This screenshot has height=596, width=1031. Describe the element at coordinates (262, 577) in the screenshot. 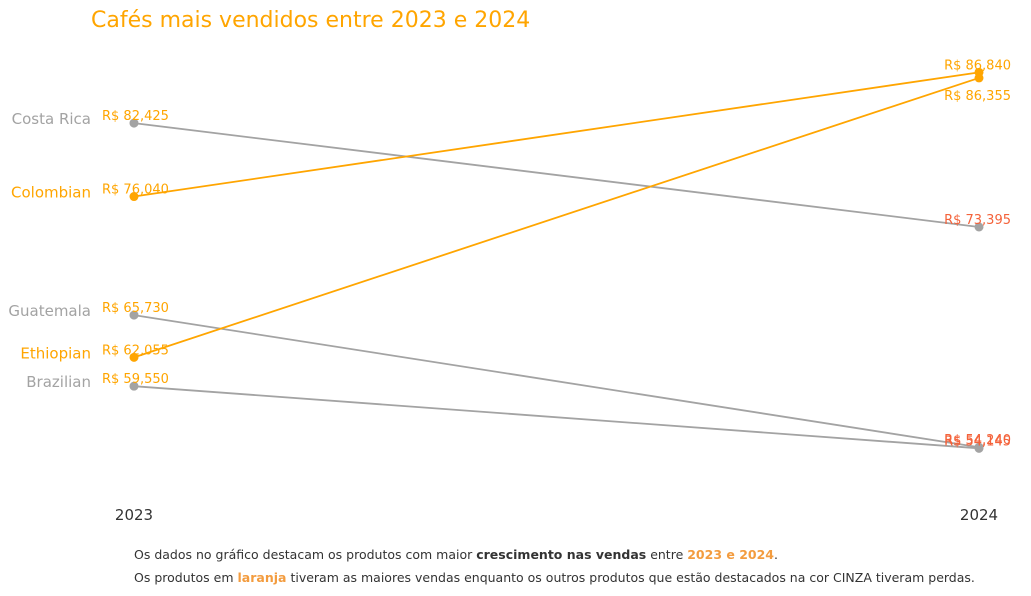

I see `footnote-orange-word: laranja` at that location.